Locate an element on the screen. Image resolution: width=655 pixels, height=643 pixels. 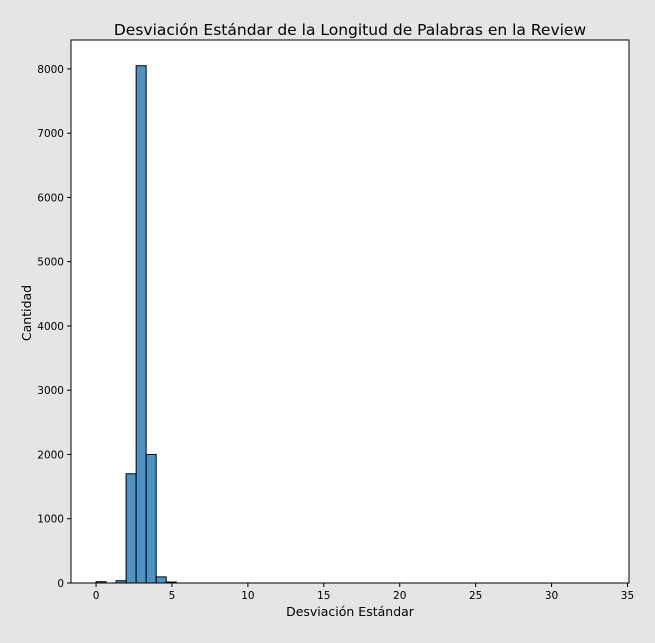
x-tick-label: 0 is located at coordinates (96, 596).